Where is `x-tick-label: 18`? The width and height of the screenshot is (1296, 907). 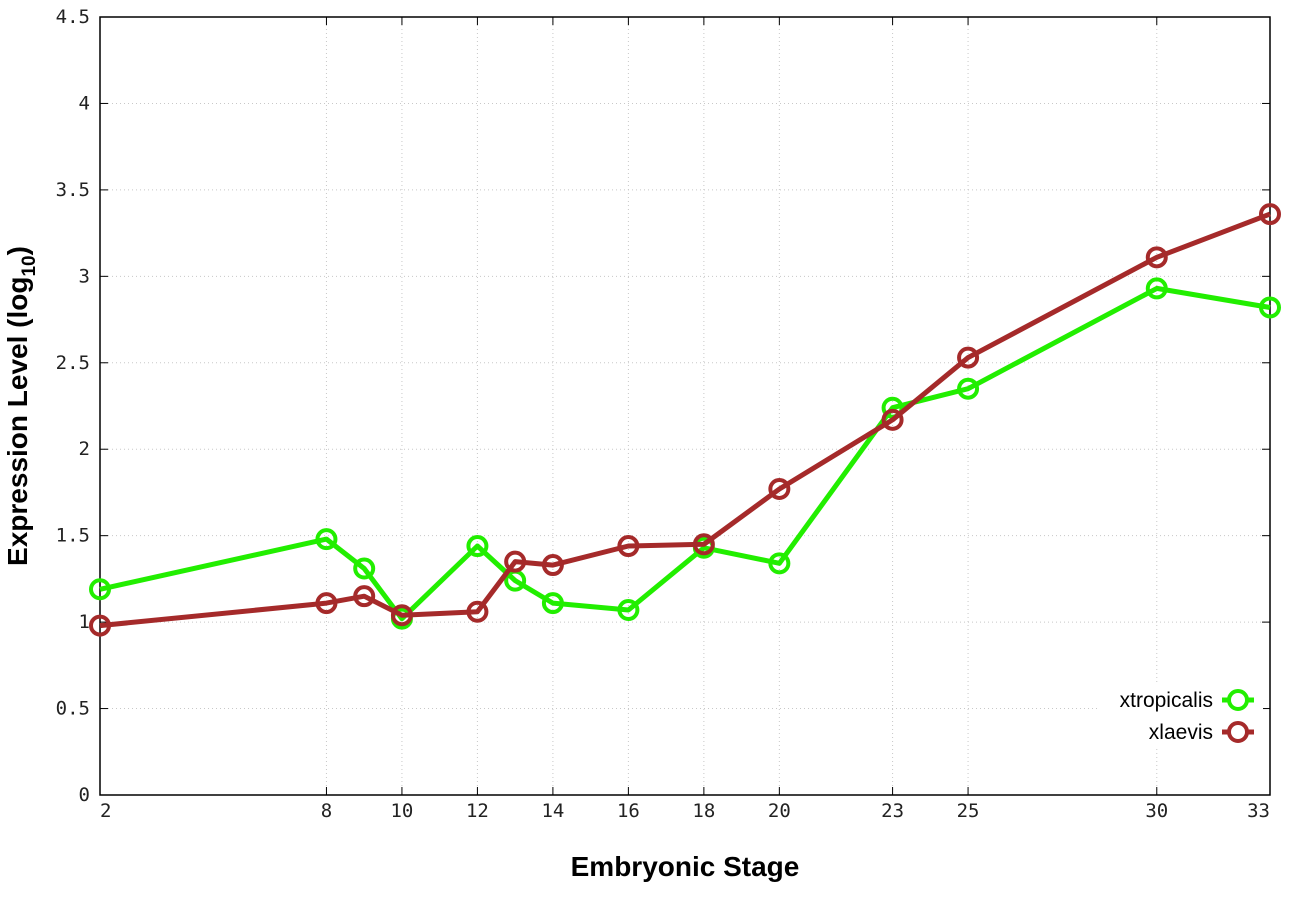 x-tick-label: 18 is located at coordinates (703, 811).